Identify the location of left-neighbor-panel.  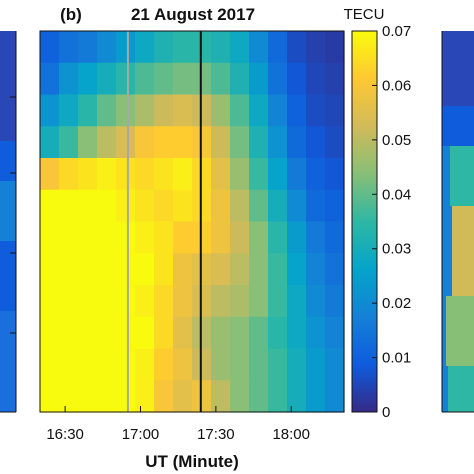
(8, 222).